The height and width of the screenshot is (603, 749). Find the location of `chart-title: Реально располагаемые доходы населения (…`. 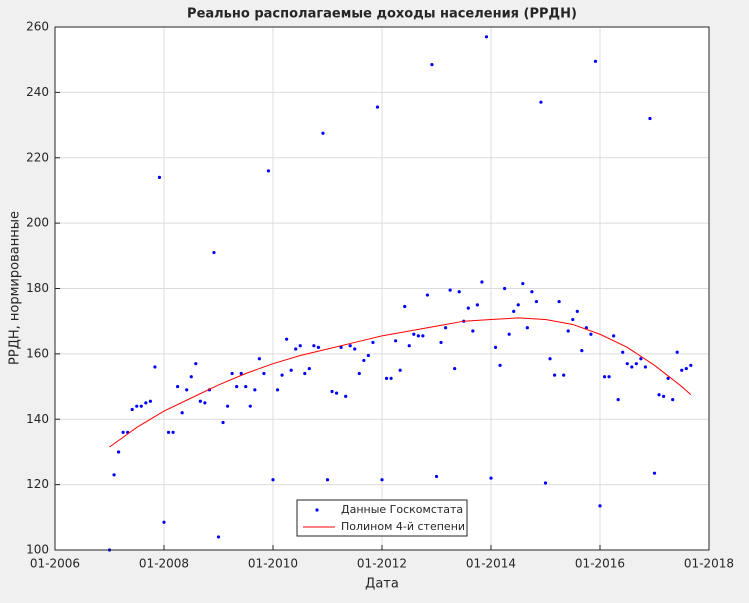

chart-title: Реально располагаемые доходы населения (… is located at coordinates (382, 14).